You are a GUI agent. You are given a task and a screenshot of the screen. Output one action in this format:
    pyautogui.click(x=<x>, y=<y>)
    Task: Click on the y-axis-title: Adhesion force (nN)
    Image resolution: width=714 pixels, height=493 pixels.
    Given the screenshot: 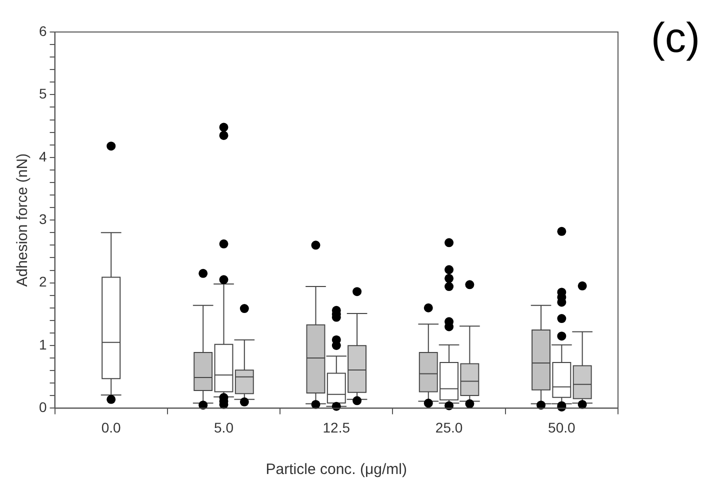 What is the action you would take?
    pyautogui.click(x=23, y=220)
    